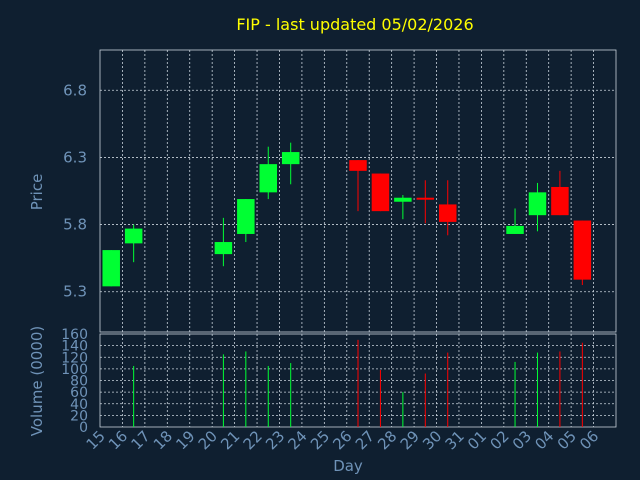 This screenshot has width=640, height=480. I want to click on volume-tick-label: 0, so click(83, 428).